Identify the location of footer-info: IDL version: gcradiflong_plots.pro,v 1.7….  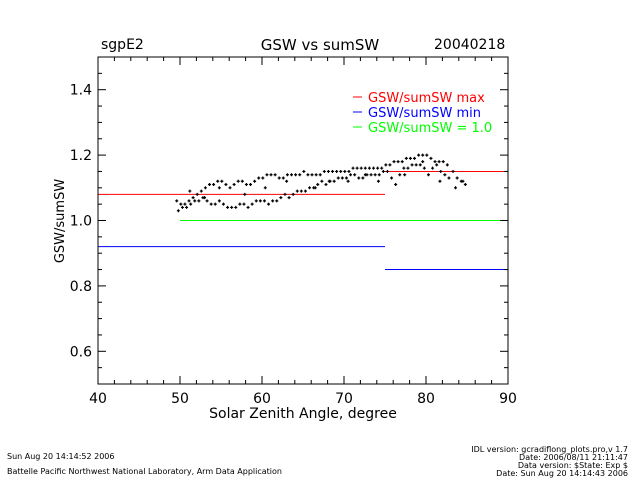
(549, 462).